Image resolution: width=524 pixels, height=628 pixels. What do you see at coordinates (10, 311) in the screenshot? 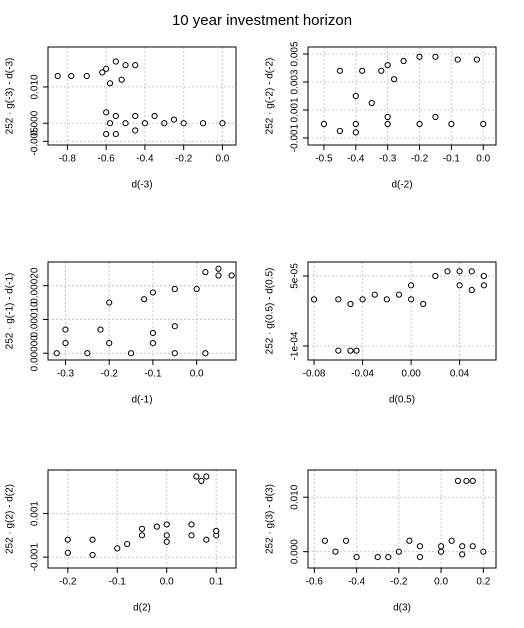
I see `y-axis-label: 252 · g(-1) - d(-1)` at bounding box center [10, 311].